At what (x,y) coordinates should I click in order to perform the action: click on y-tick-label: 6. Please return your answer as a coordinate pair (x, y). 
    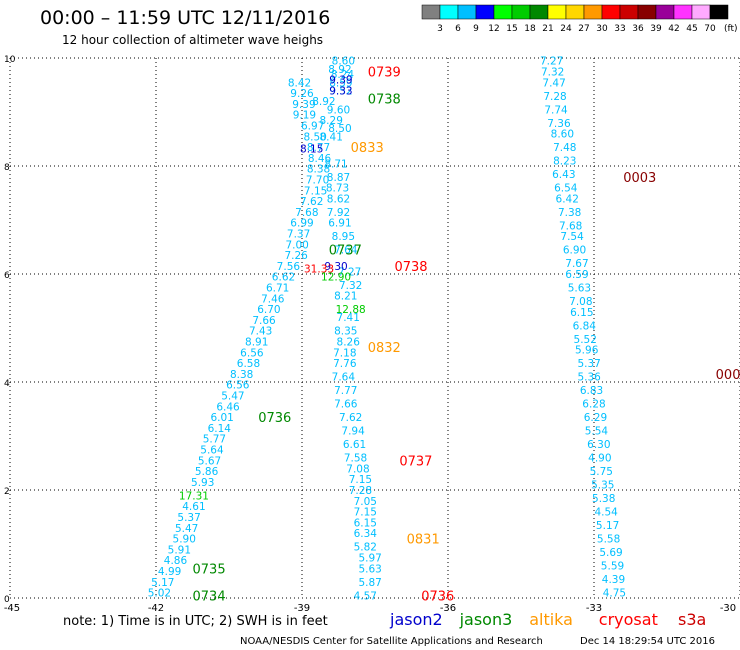
    Looking at the image, I should click on (7, 276).